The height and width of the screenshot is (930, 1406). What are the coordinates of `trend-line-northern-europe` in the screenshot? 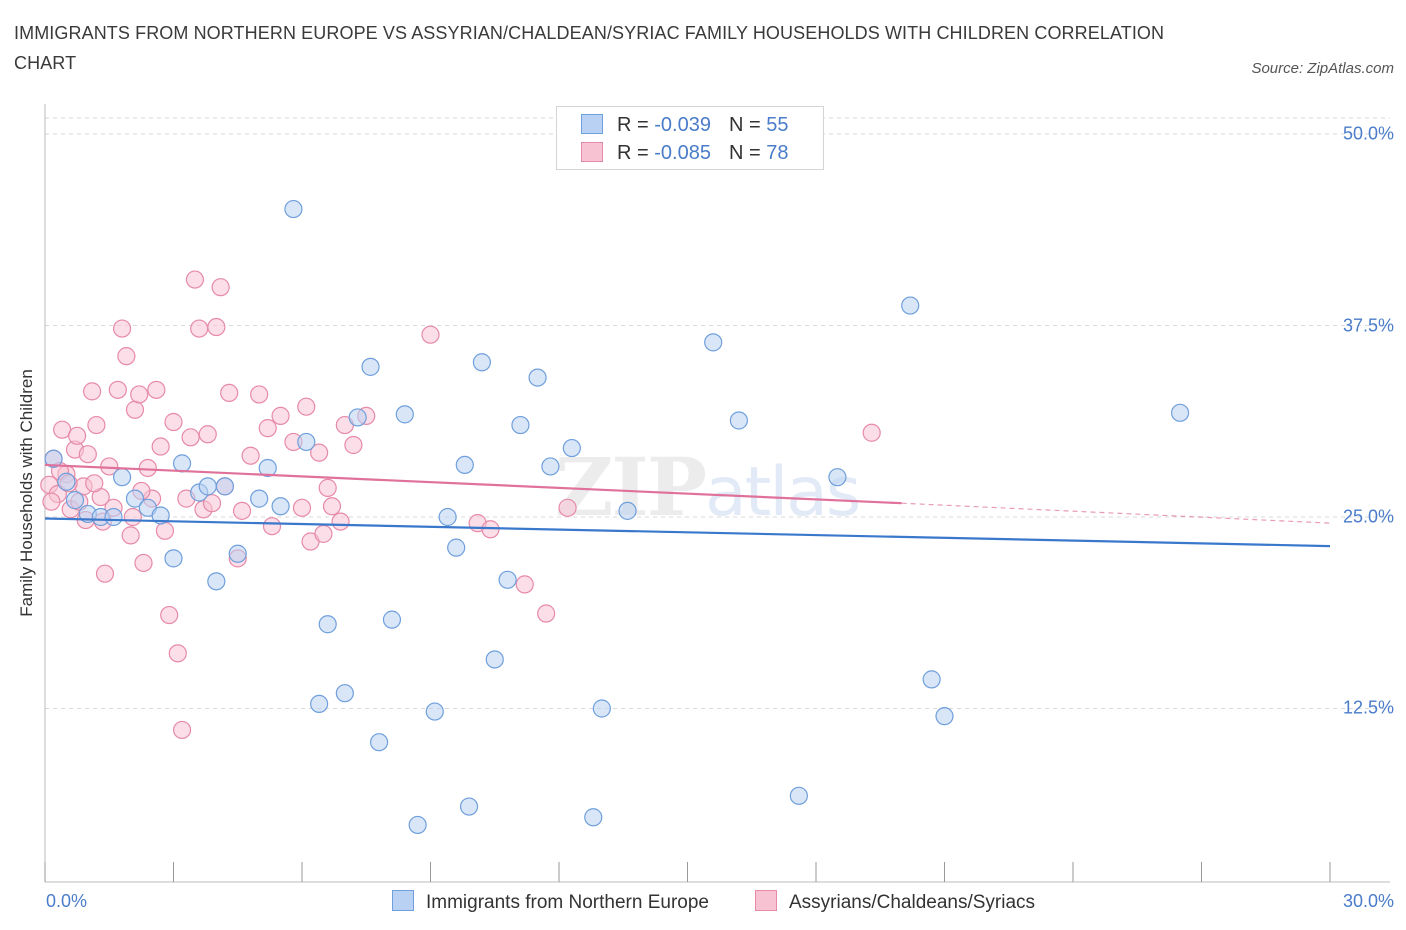 It's located at (687, 532).